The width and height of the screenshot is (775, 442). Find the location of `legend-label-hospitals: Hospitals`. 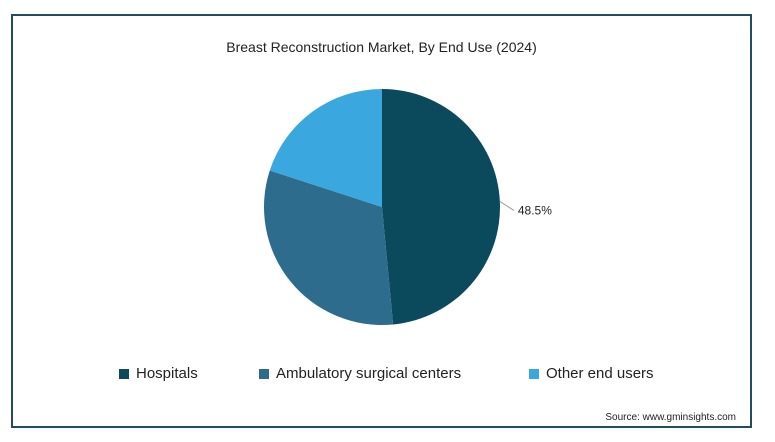

legend-label-hospitals: Hospitals is located at coordinates (167, 373).